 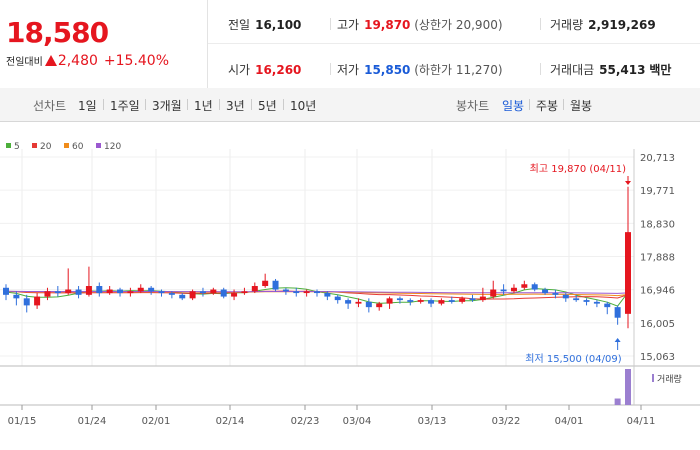 What do you see at coordinates (657, 224) in the screenshot?
I see `y-tick-label: 18,830` at bounding box center [657, 224].